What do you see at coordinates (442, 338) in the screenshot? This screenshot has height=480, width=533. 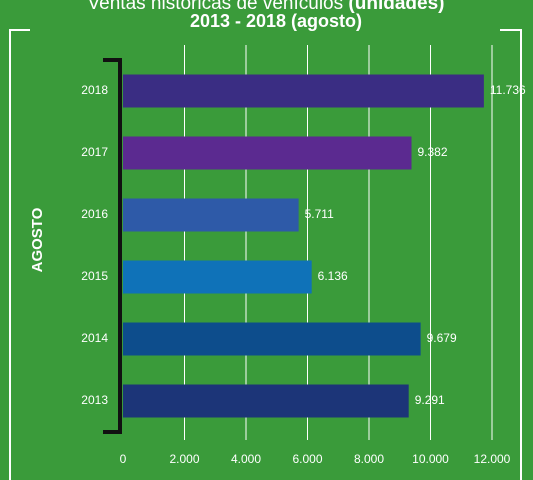 I see `value-label: 9.679` at bounding box center [442, 338].